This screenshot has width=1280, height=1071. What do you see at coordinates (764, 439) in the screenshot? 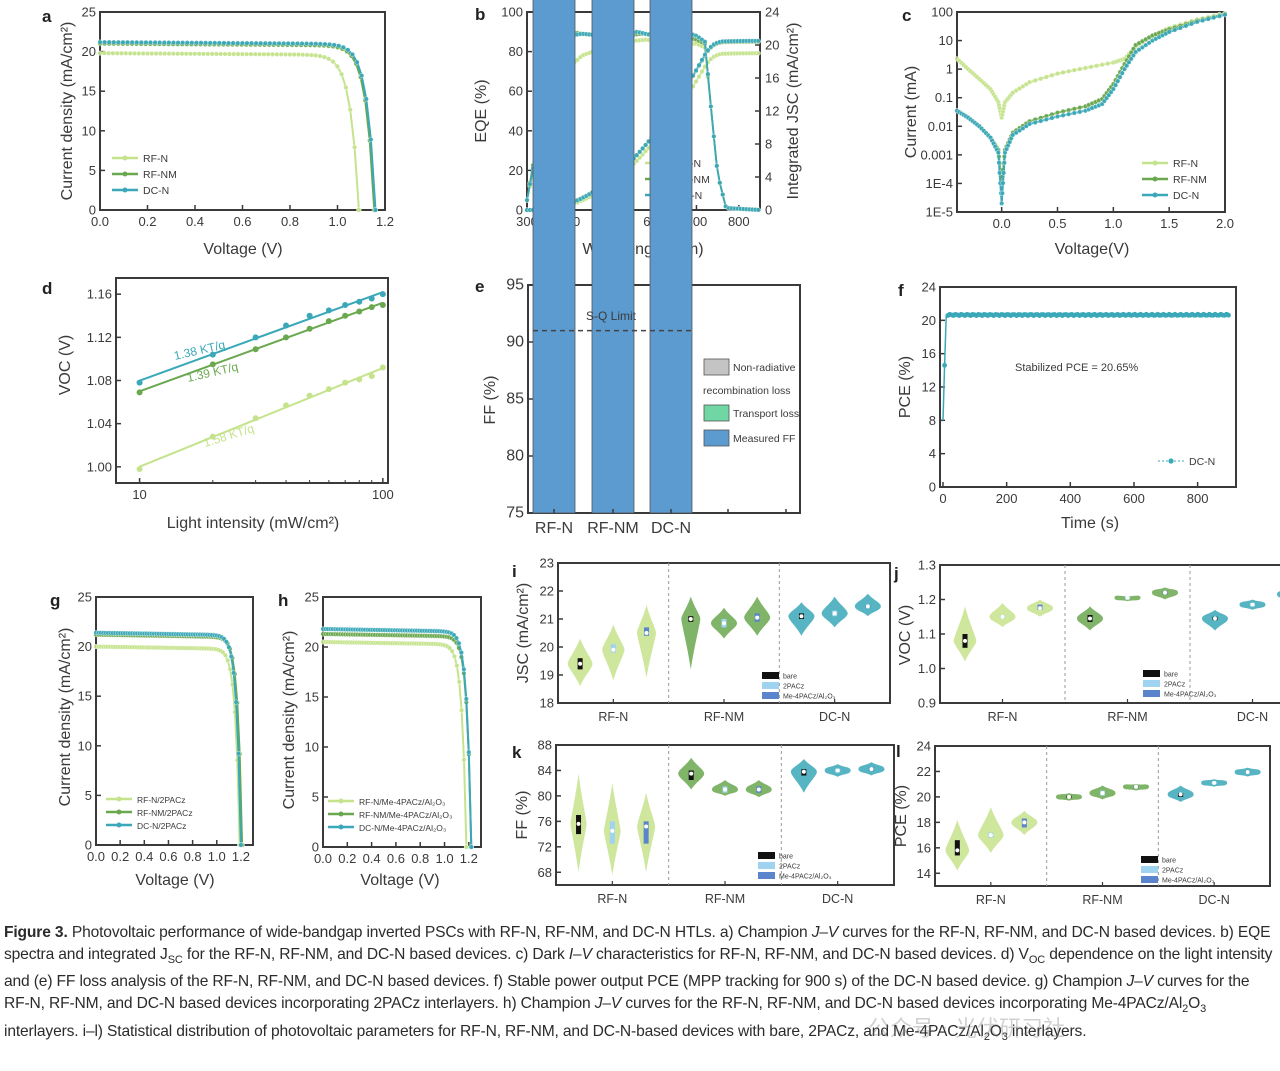
I see `legend-label: Measured FF` at bounding box center [764, 439].